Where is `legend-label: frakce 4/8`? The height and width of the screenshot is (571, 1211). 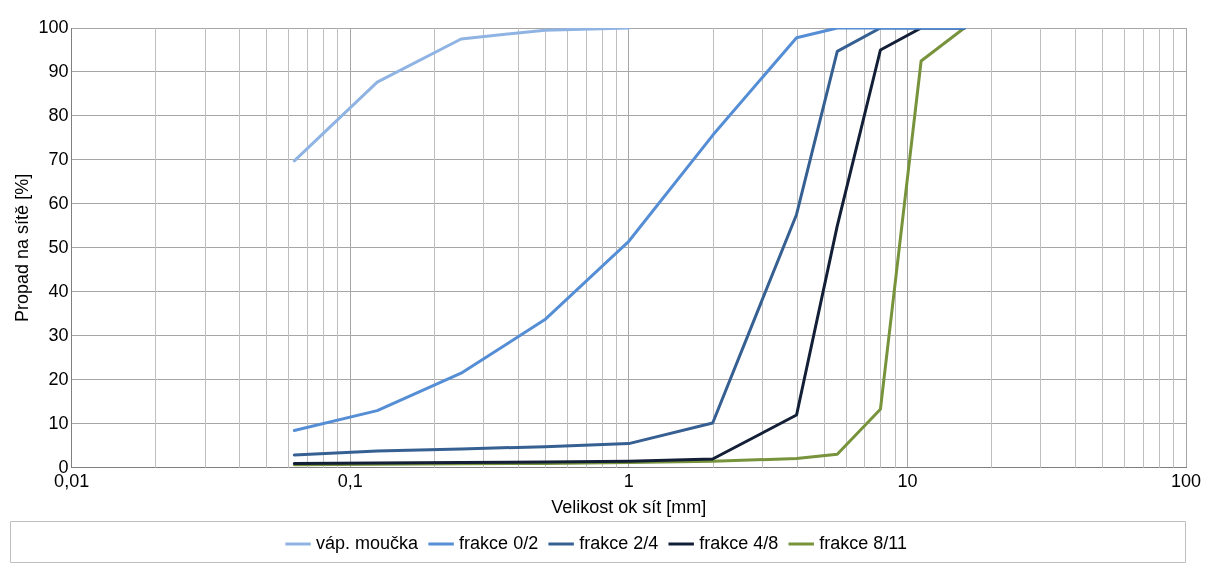
legend-label: frakce 4/8 is located at coordinates (739, 542).